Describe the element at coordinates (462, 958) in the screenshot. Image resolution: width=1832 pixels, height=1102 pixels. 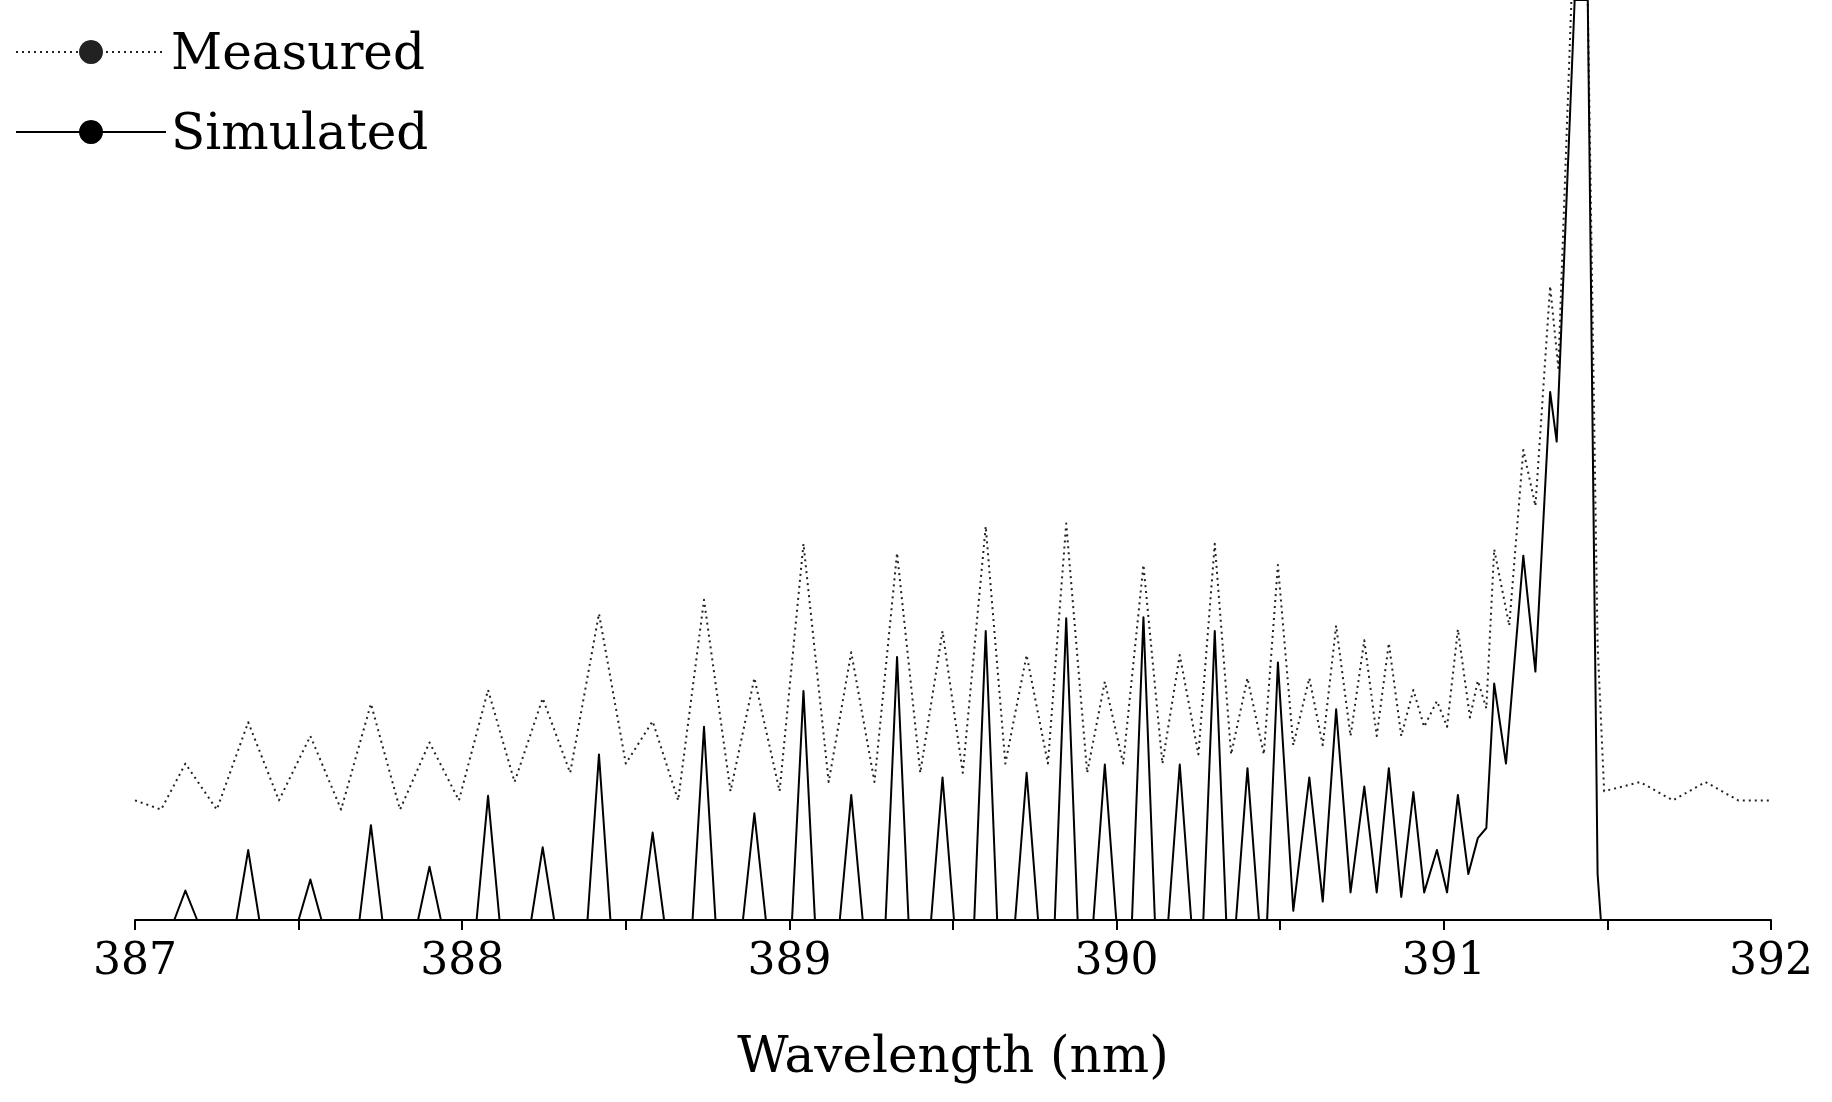
I see `x-tick-label: 388` at that location.